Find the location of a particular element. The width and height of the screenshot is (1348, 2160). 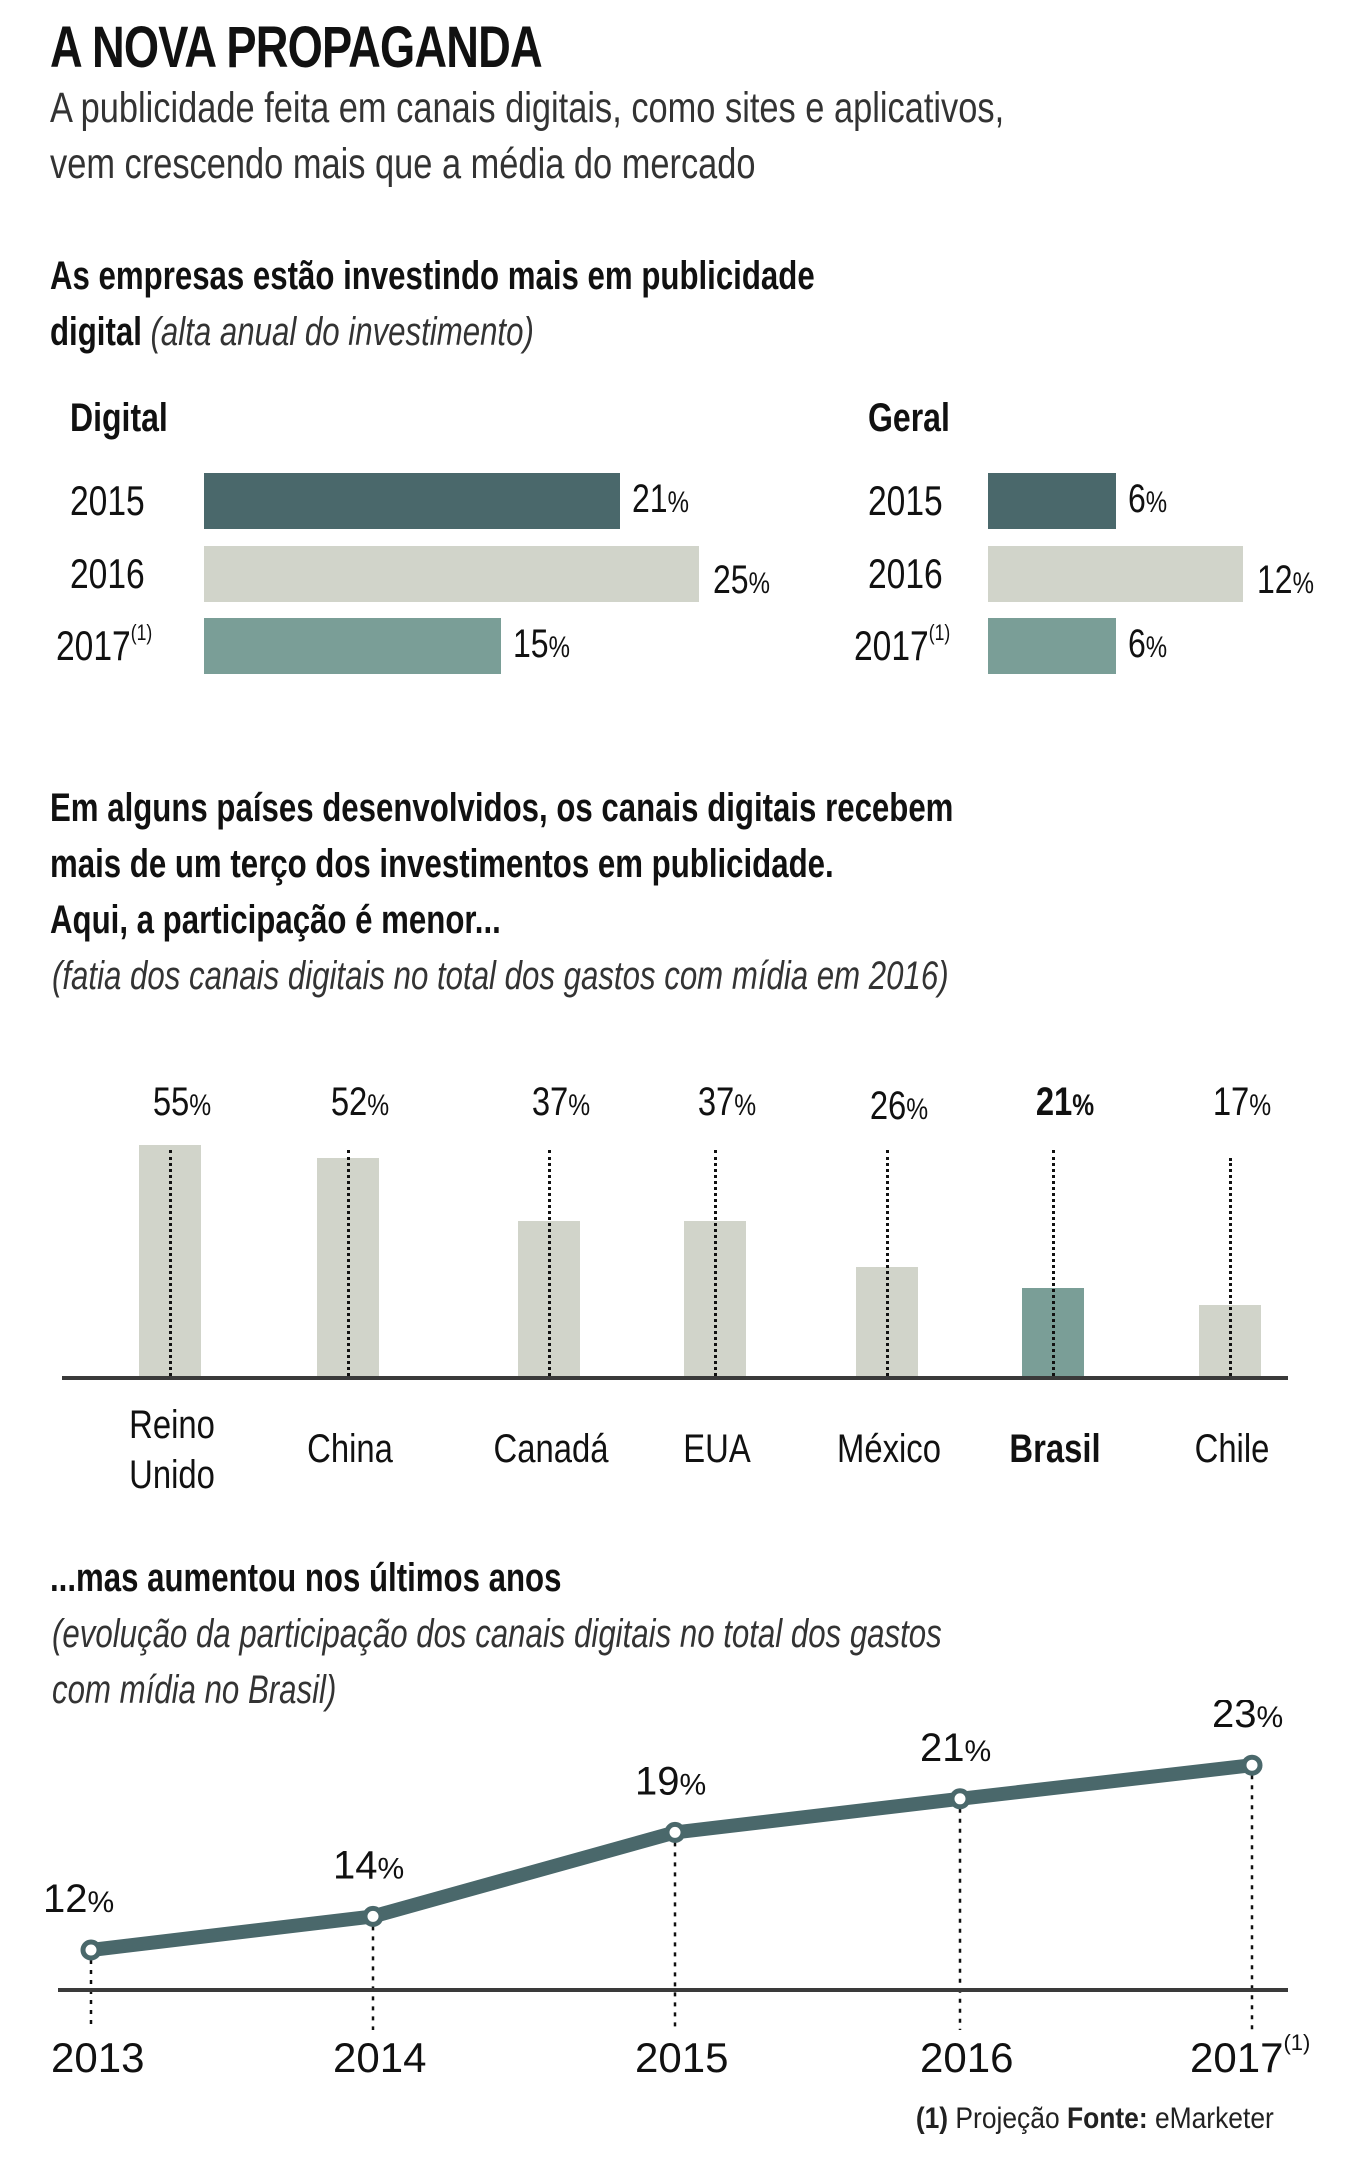

country-value-label: 17% is located at coordinates (1242, 1102).